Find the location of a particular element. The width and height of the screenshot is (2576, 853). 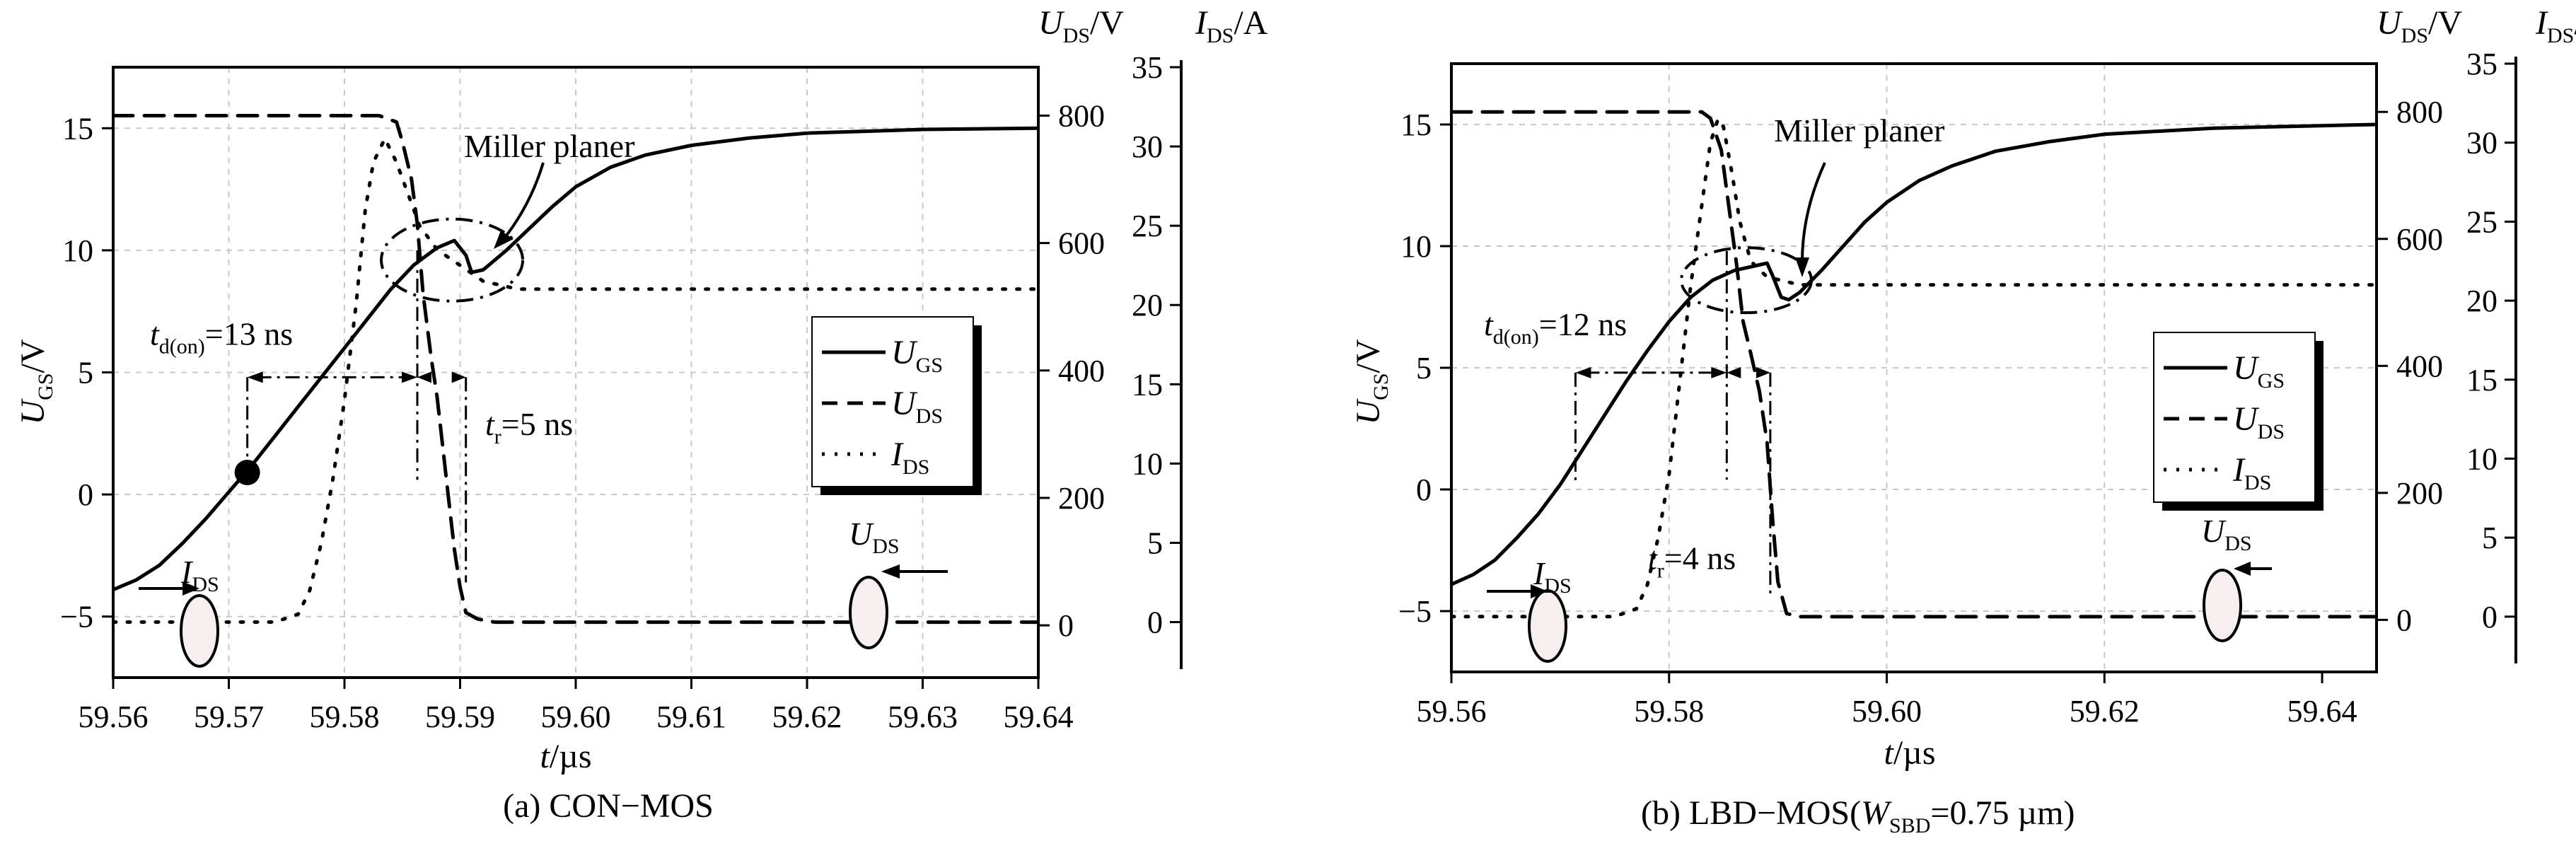

x-axis-label: t/µs is located at coordinates (1910, 753).